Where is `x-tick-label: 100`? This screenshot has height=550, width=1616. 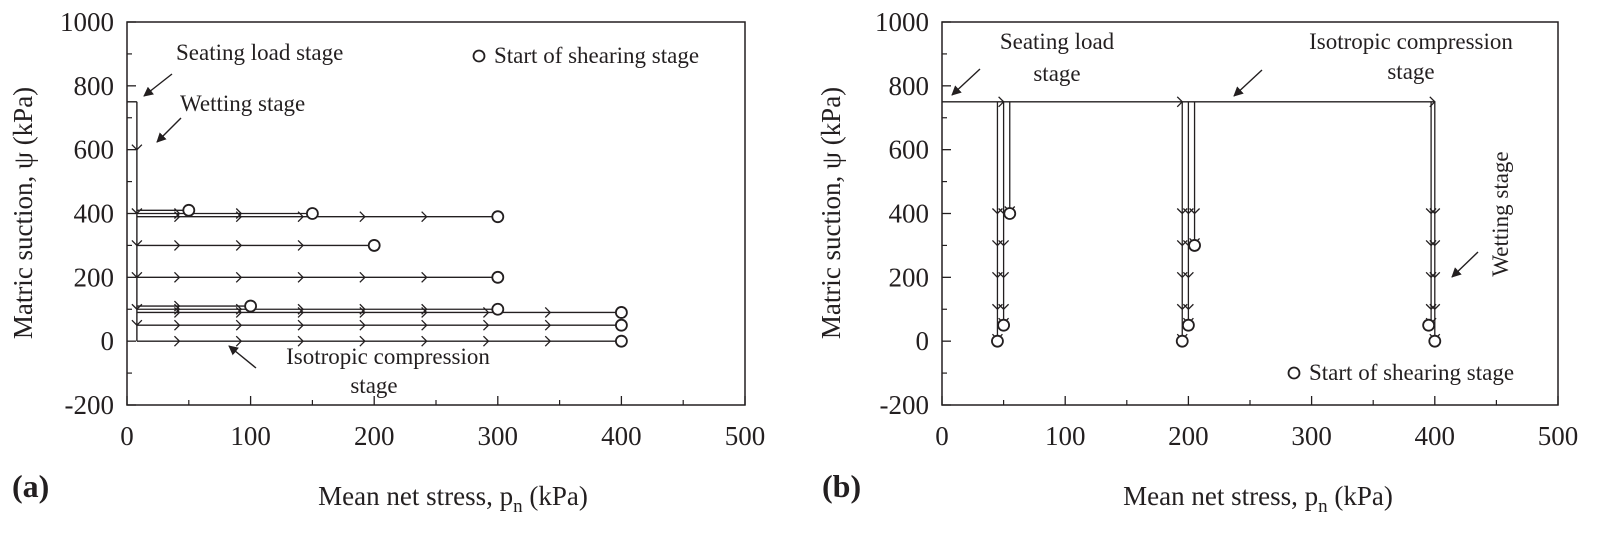
x-tick-label: 100 is located at coordinates (1065, 436).